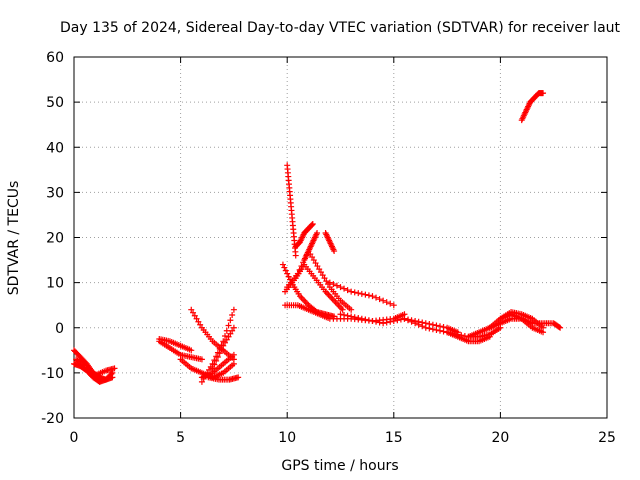 This screenshot has width=640, height=480. Describe the element at coordinates (500, 438) in the screenshot. I see `x-tick-label: 20` at that location.